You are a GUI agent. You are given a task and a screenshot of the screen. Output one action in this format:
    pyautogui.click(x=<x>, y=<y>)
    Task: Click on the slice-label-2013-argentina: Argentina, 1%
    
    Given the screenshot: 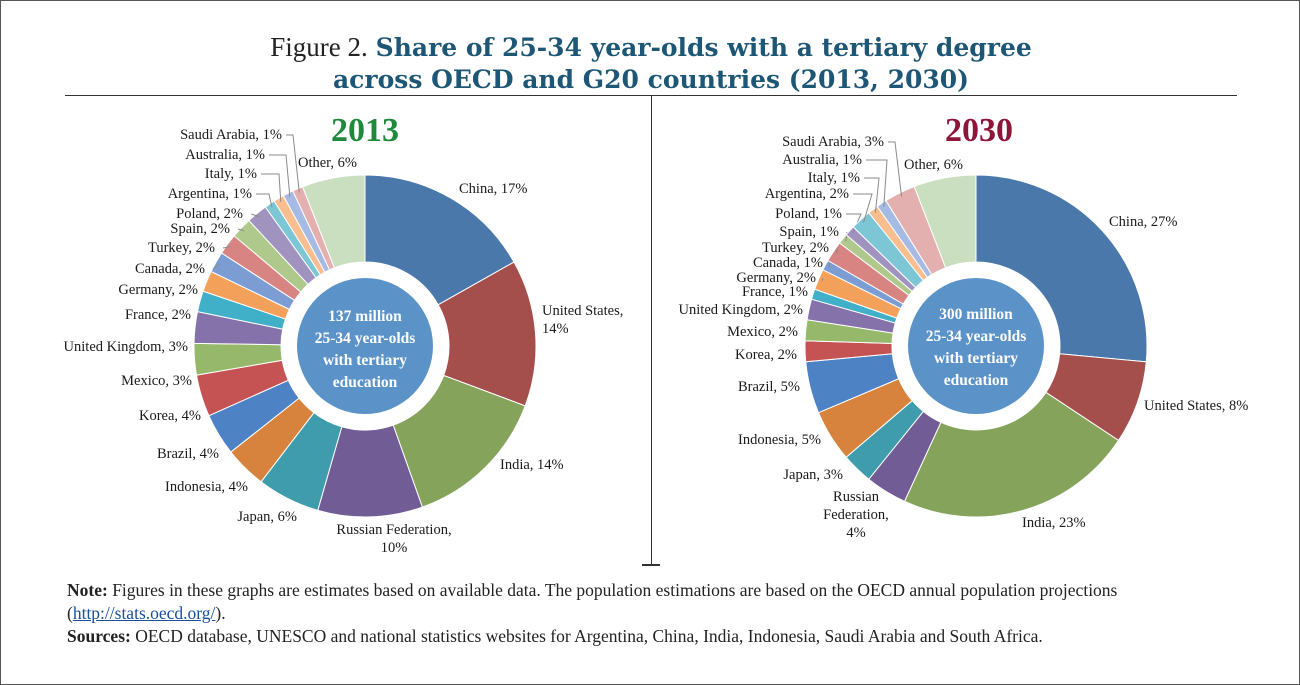 What is the action you would take?
    pyautogui.click(x=210, y=194)
    